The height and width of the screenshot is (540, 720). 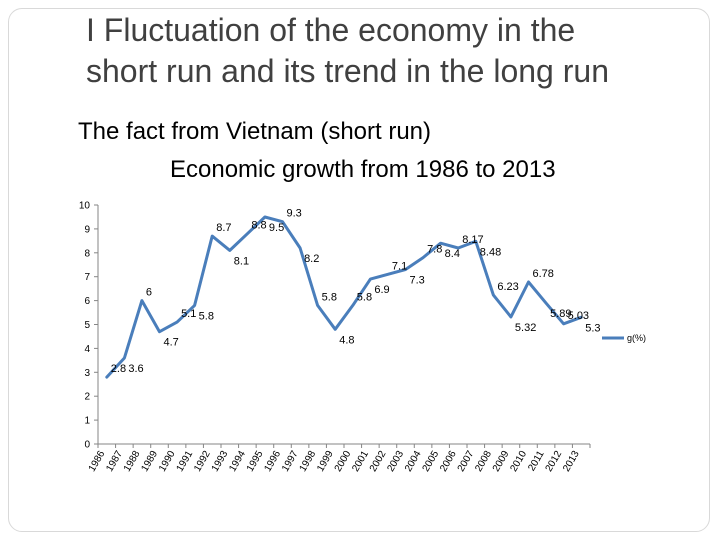 I want to click on x-tick-label: 1992, so click(x=202, y=461).